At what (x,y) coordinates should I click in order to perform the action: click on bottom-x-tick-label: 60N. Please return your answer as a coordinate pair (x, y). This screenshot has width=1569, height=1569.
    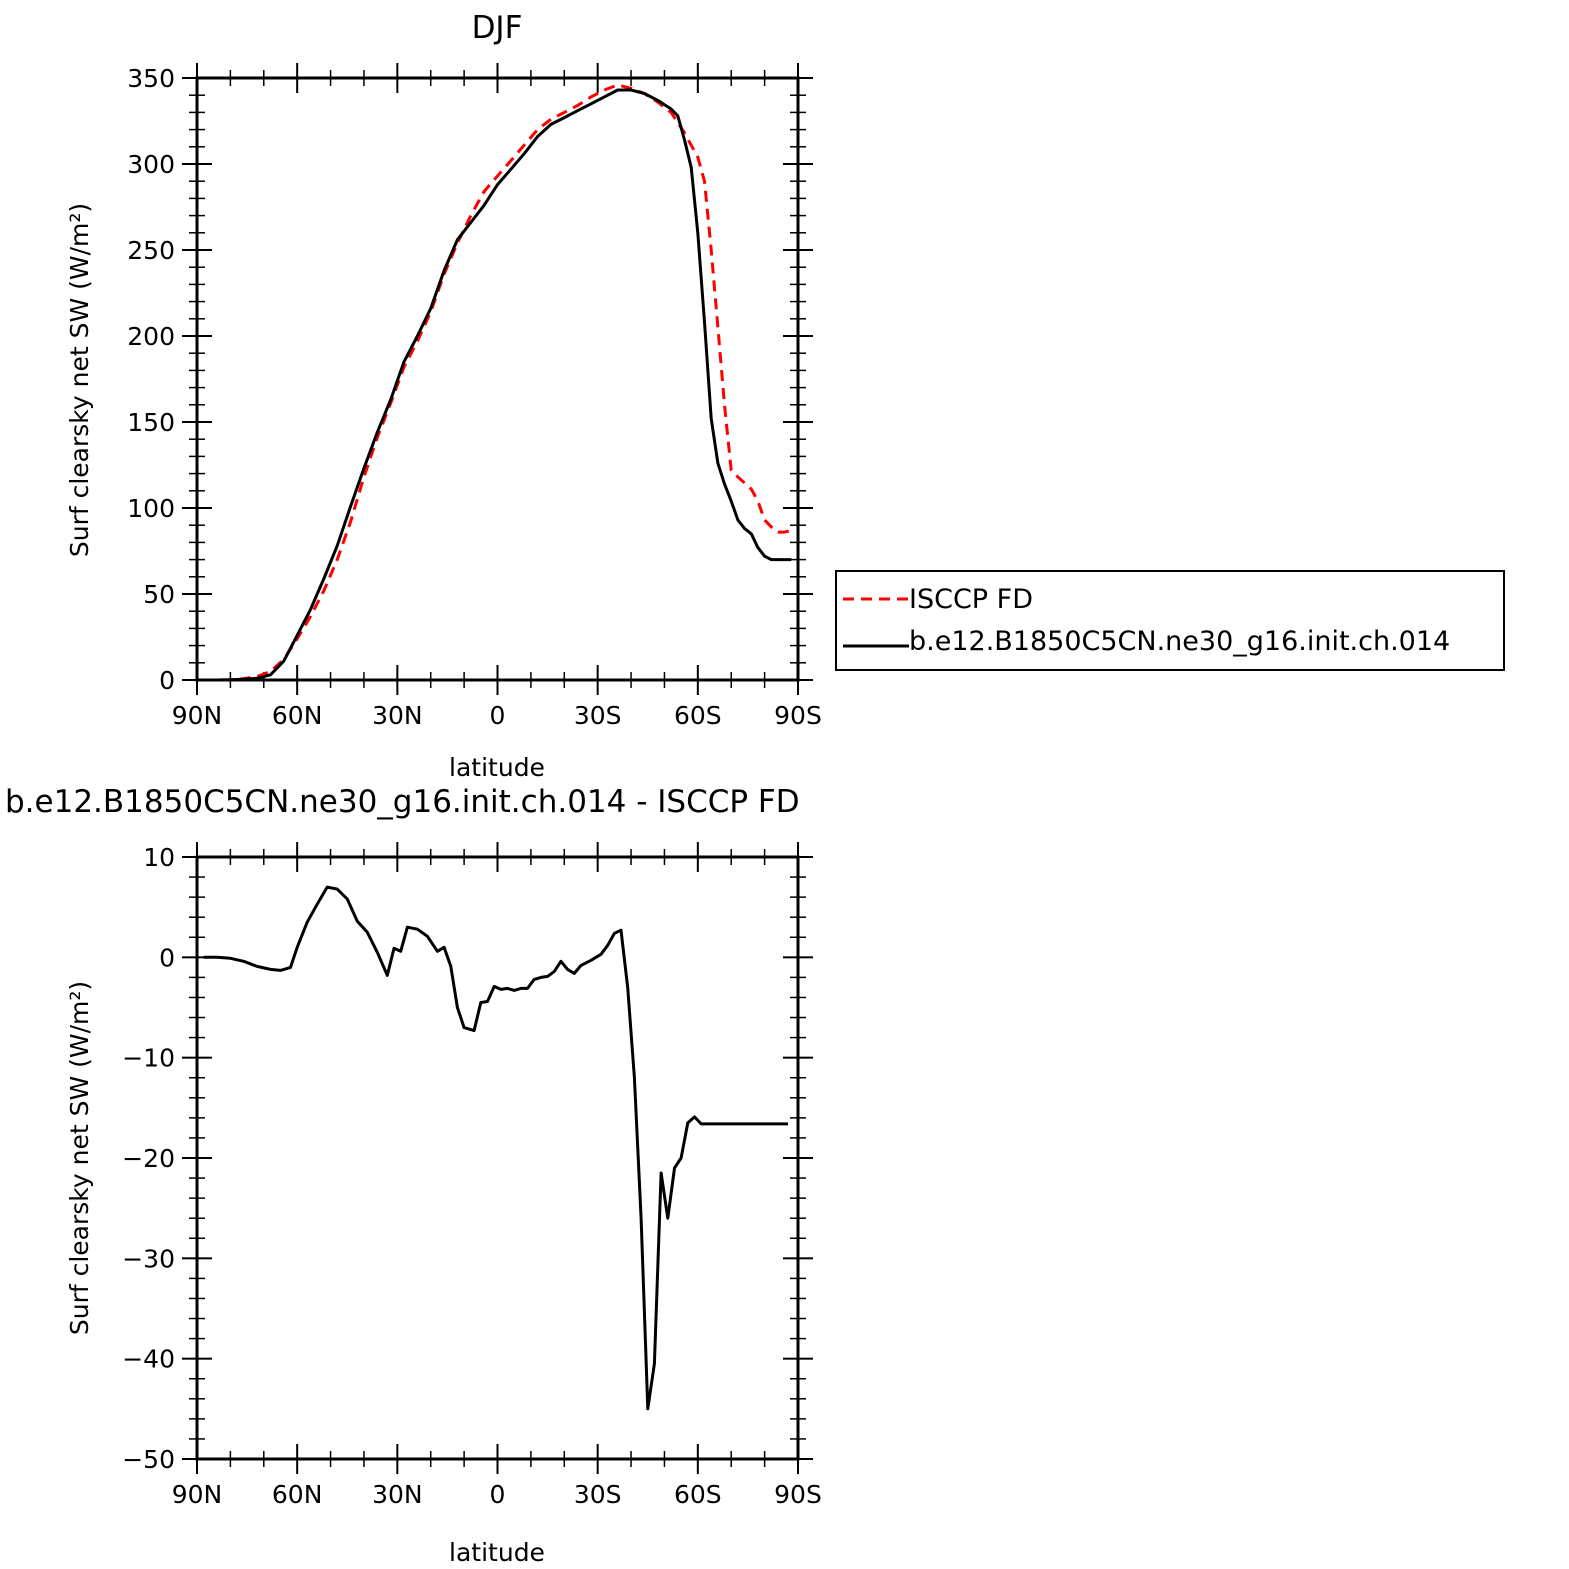
    Looking at the image, I should click on (297, 1494).